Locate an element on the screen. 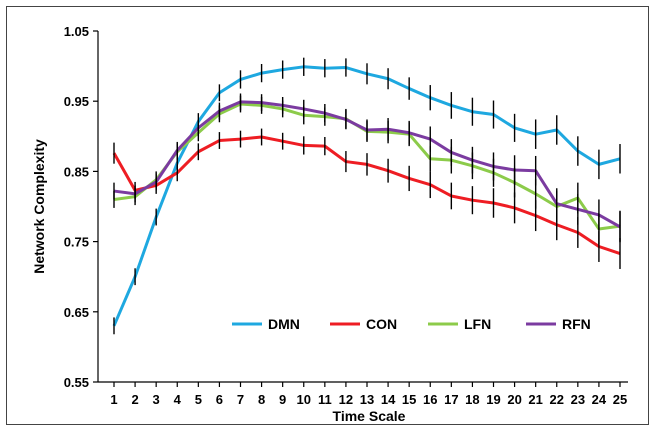 The image size is (657, 431). x-tick-label: 3 is located at coordinates (156, 399).